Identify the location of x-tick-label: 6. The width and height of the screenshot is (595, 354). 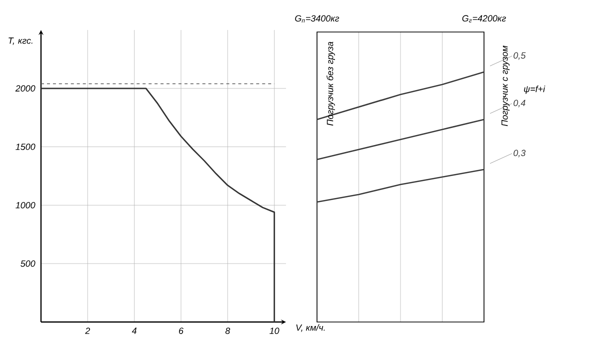
(181, 331).